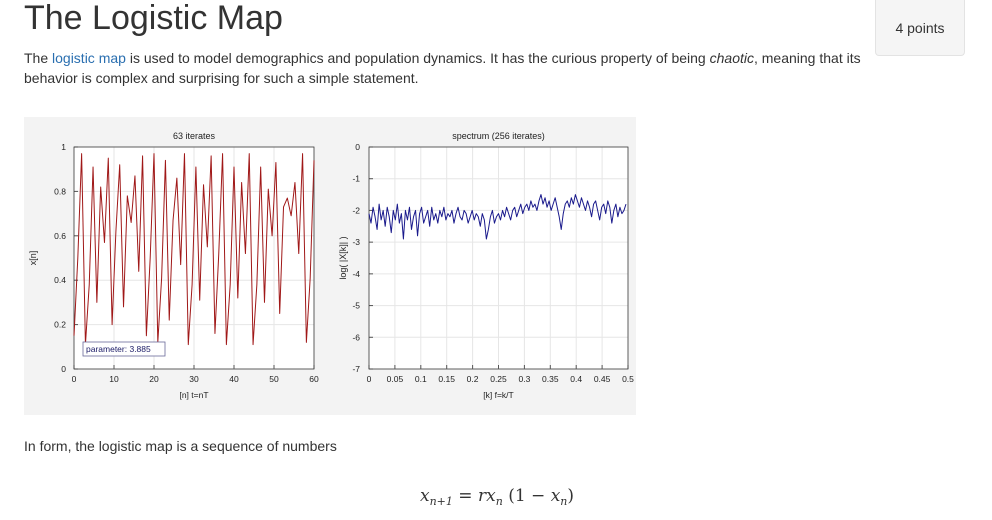 This screenshot has height=520, width=992. What do you see at coordinates (550, 379) in the screenshot?
I see `spectrum-x-tick-label: 0.35` at bounding box center [550, 379].